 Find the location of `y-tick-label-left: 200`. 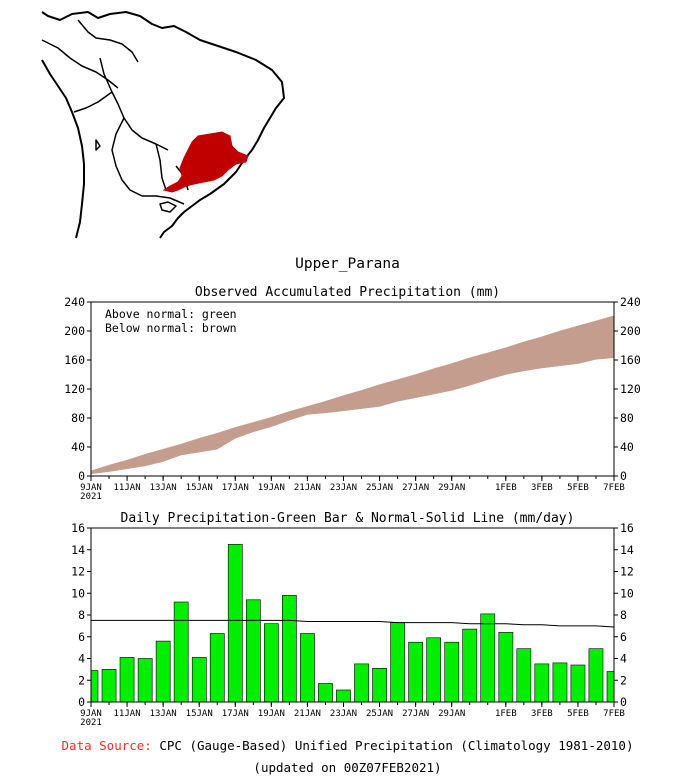

y-tick-label-left: 200 is located at coordinates (74, 331).